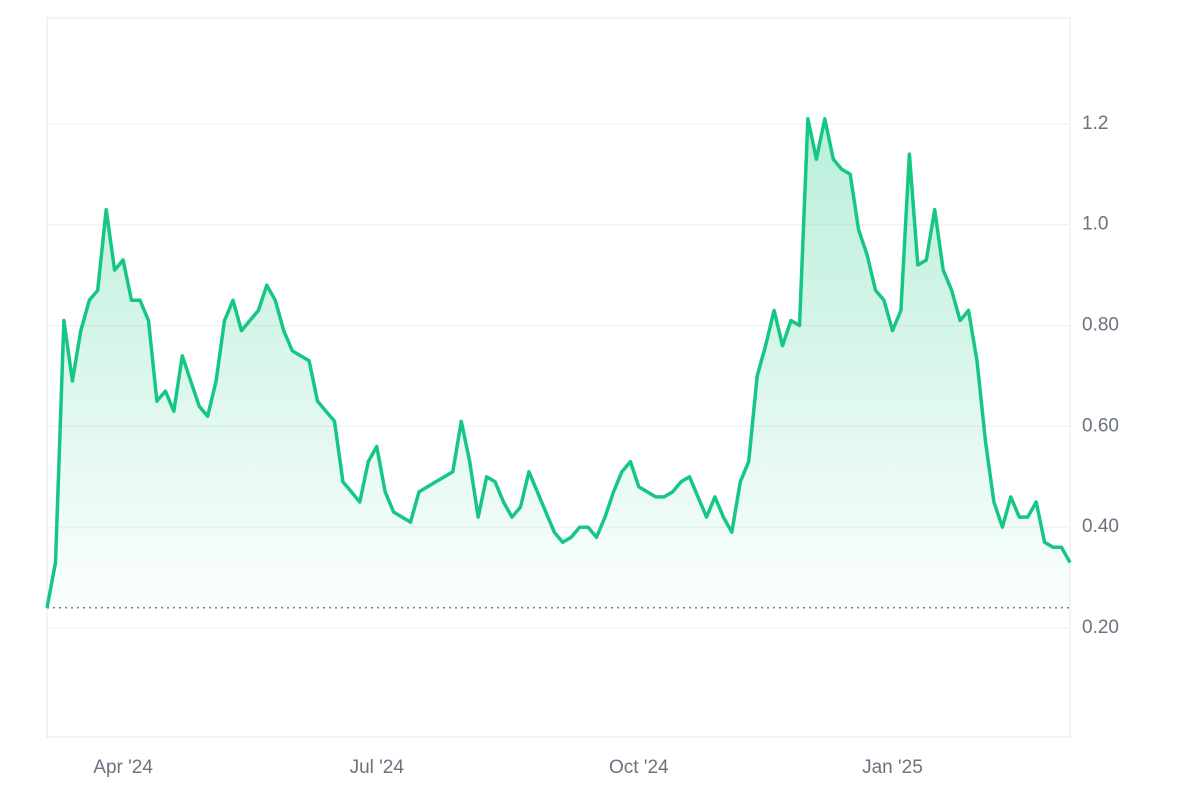 This screenshot has height=800, width=1200. What do you see at coordinates (377, 767) in the screenshot?
I see `x-tick-label: Jul '24` at bounding box center [377, 767].